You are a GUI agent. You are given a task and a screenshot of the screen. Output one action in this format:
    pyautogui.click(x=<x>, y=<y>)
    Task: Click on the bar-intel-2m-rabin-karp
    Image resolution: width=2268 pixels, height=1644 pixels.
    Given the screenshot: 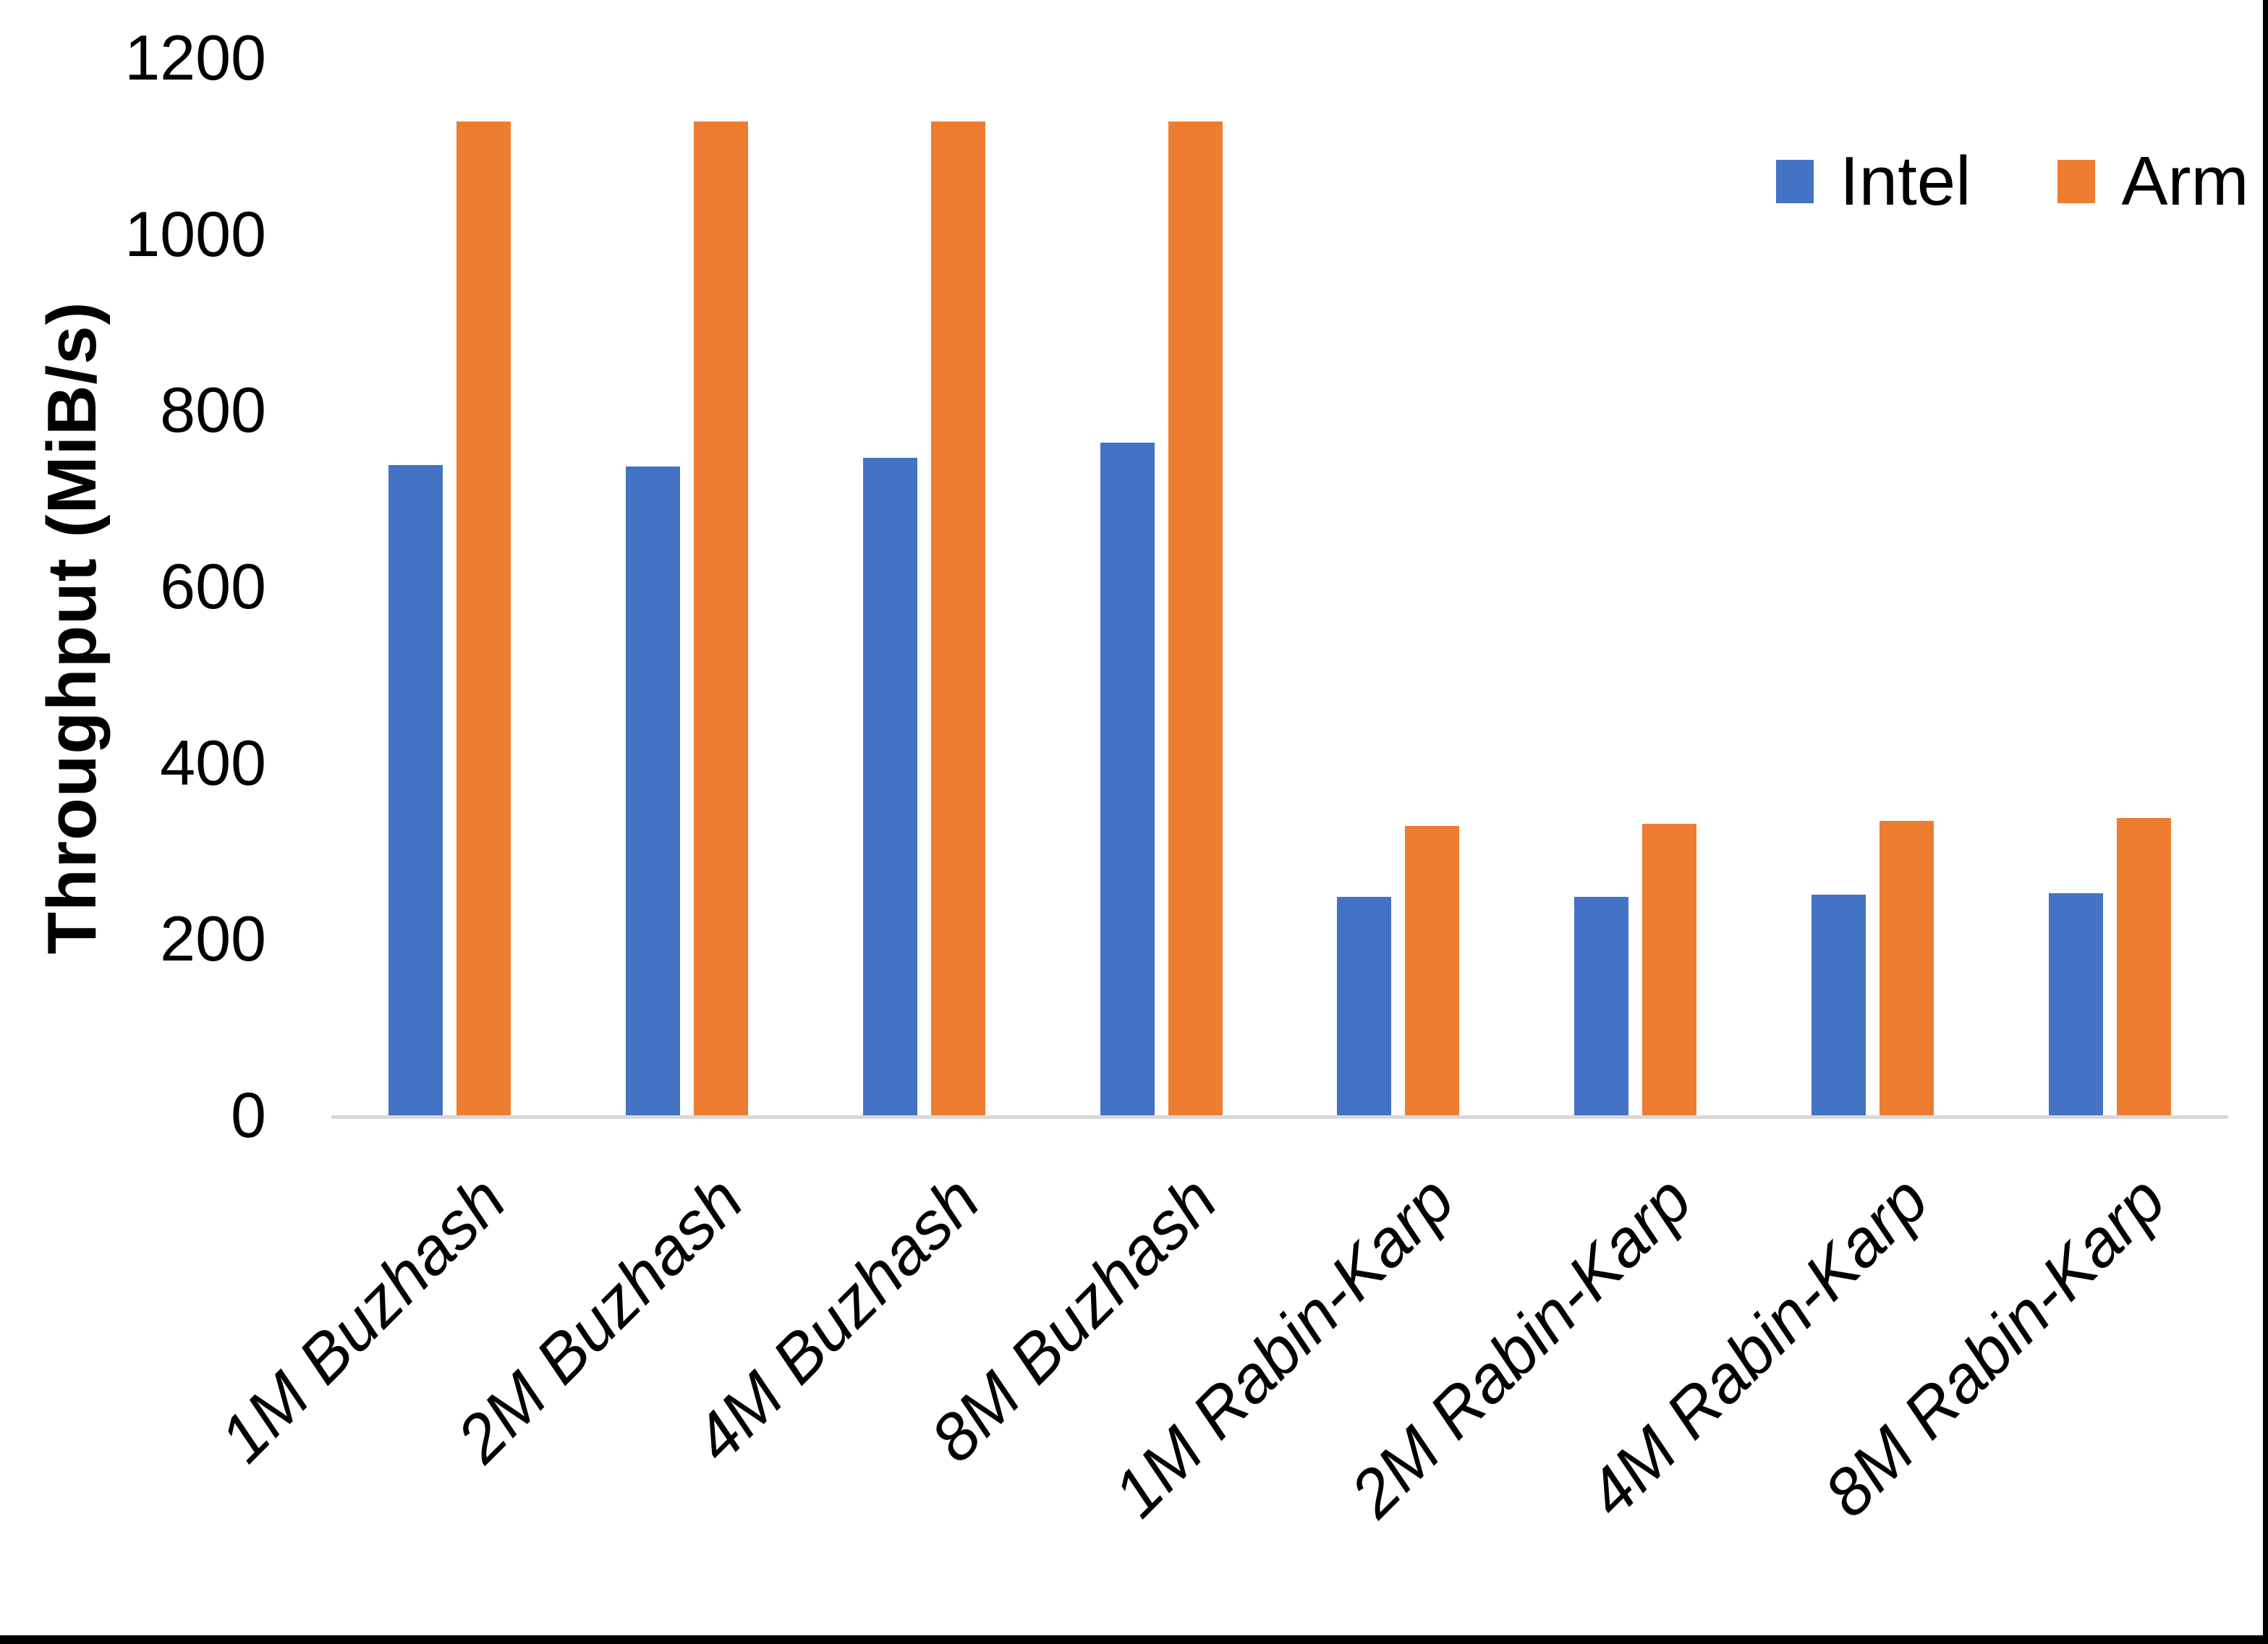 What is the action you would take?
    pyautogui.click(x=1601, y=1005)
    